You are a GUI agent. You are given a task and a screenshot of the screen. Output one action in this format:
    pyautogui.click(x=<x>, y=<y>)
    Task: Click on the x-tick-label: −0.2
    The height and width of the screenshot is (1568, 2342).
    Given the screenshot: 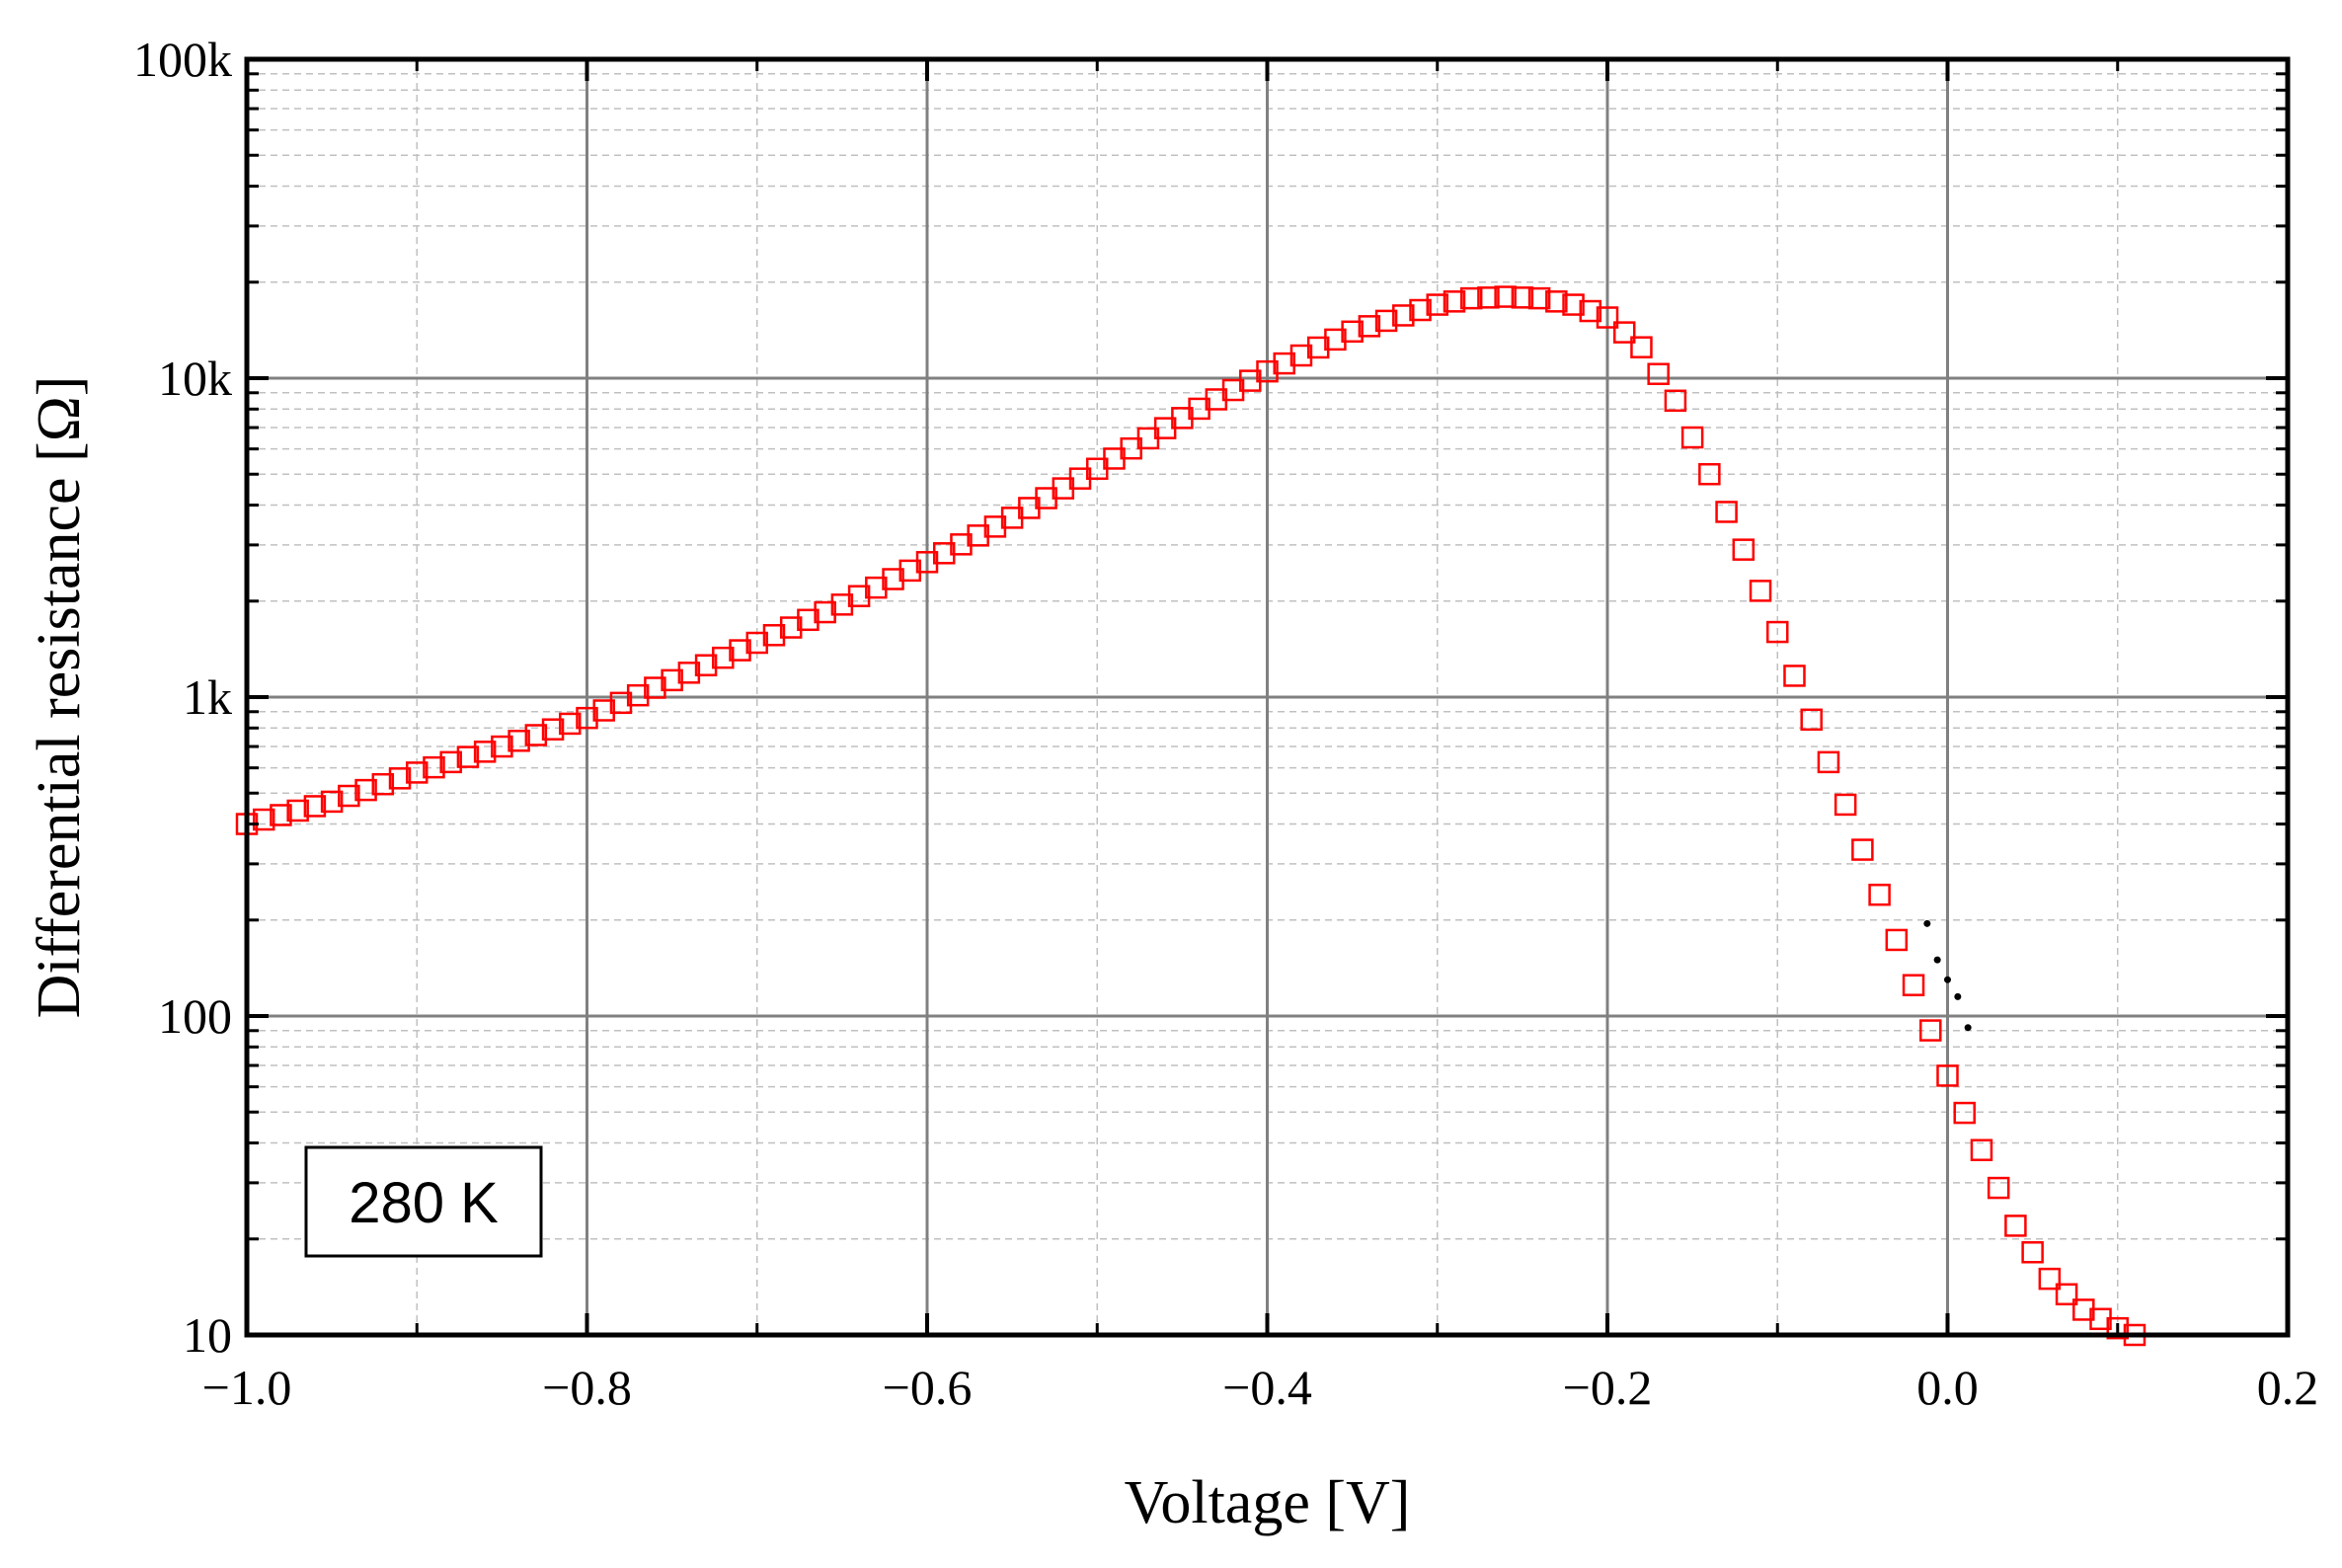 What is the action you would take?
    pyautogui.click(x=1608, y=1387)
    